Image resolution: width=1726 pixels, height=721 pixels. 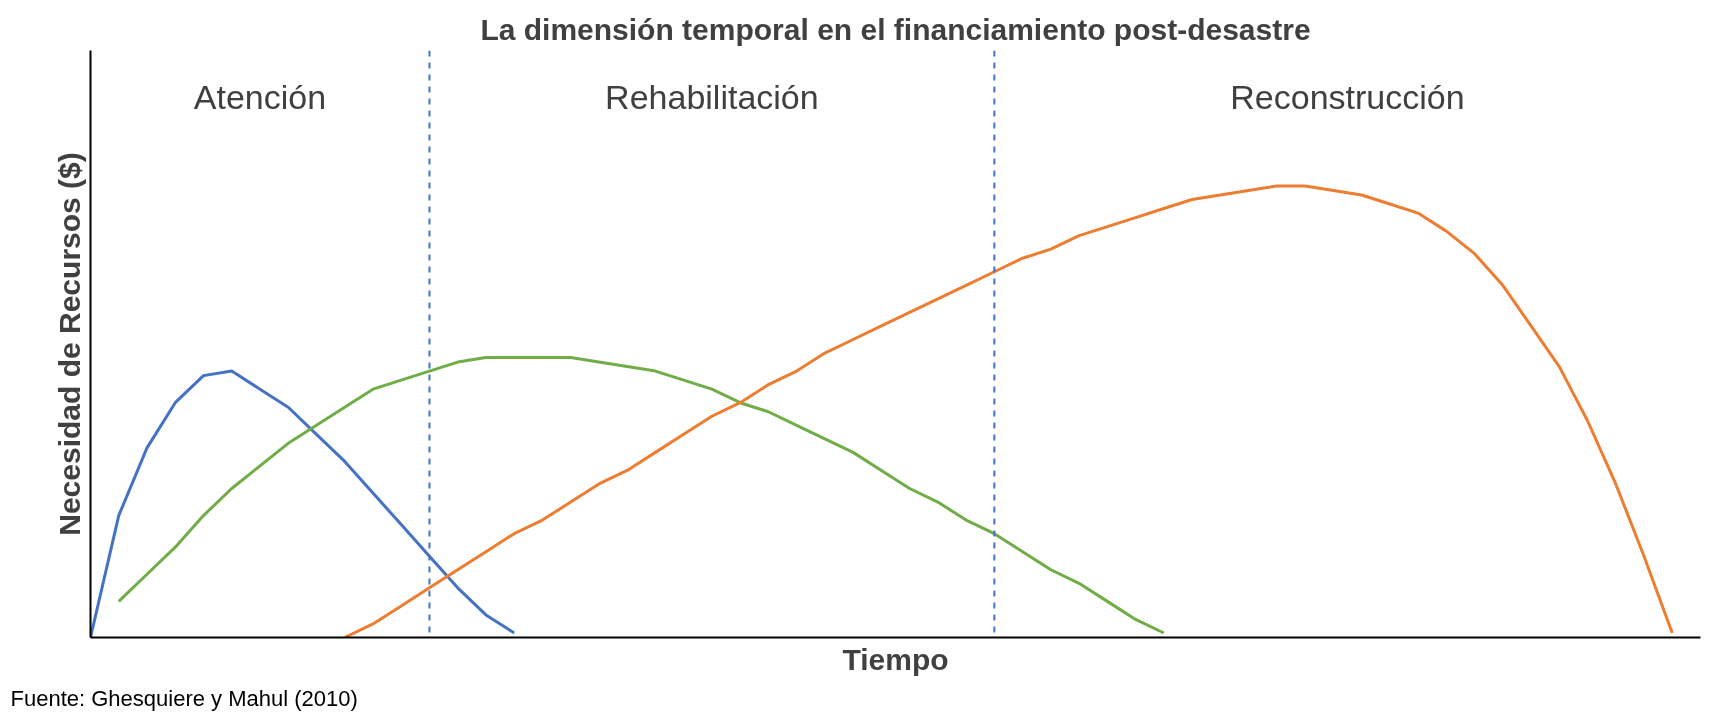 I want to click on text: Reconstrucción, so click(x=1347, y=97).